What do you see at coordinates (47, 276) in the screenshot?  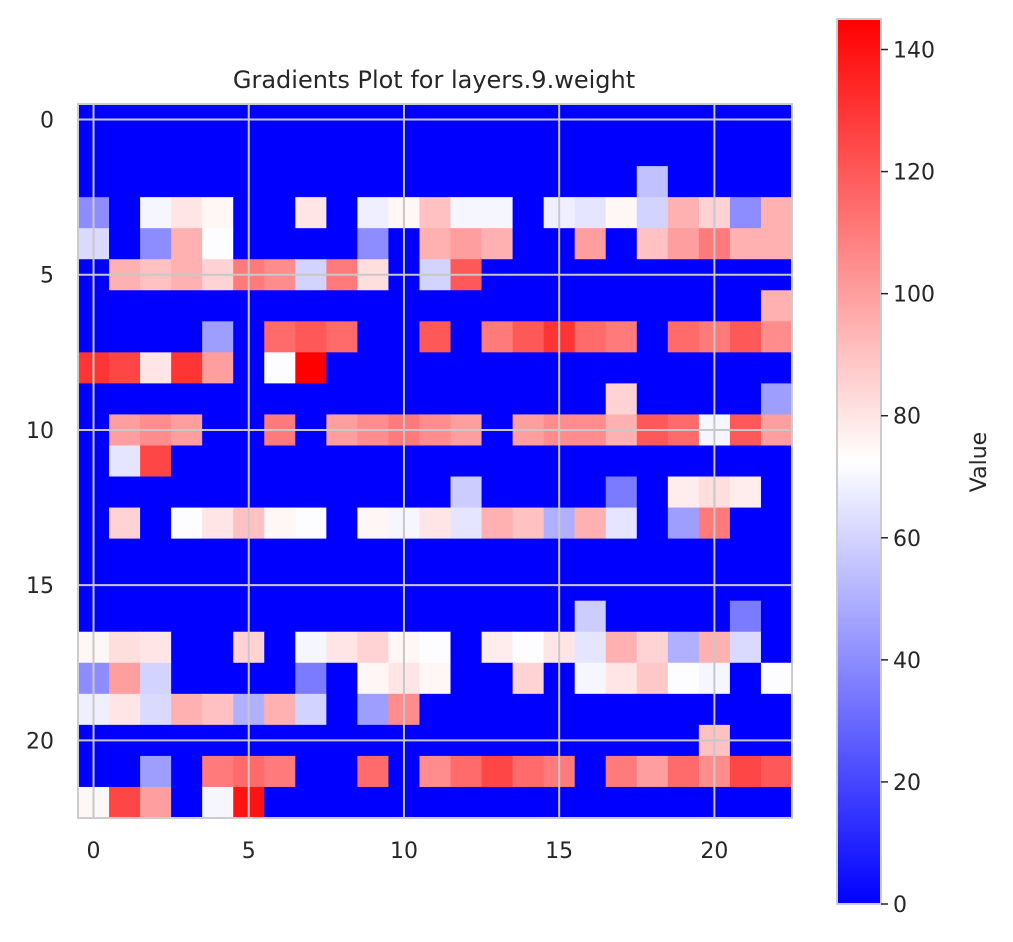 I see `y-tick-label: 5` at bounding box center [47, 276].